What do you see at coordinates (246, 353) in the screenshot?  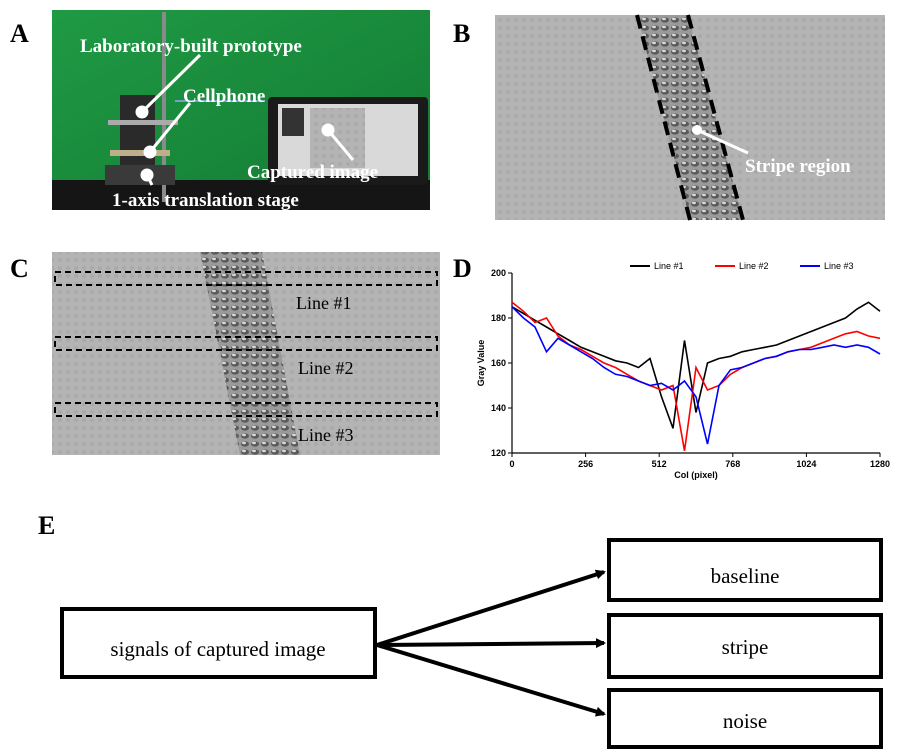 I see `photo-c` at bounding box center [246, 353].